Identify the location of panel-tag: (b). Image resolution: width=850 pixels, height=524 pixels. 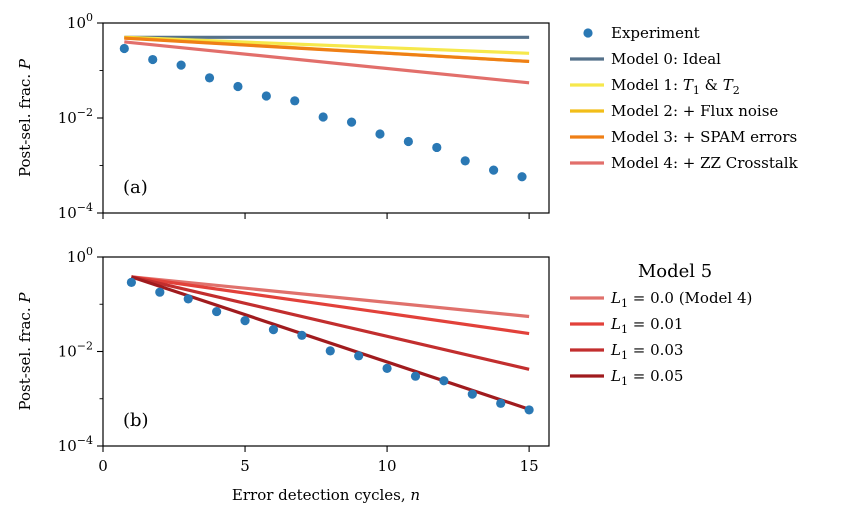
(136, 420).